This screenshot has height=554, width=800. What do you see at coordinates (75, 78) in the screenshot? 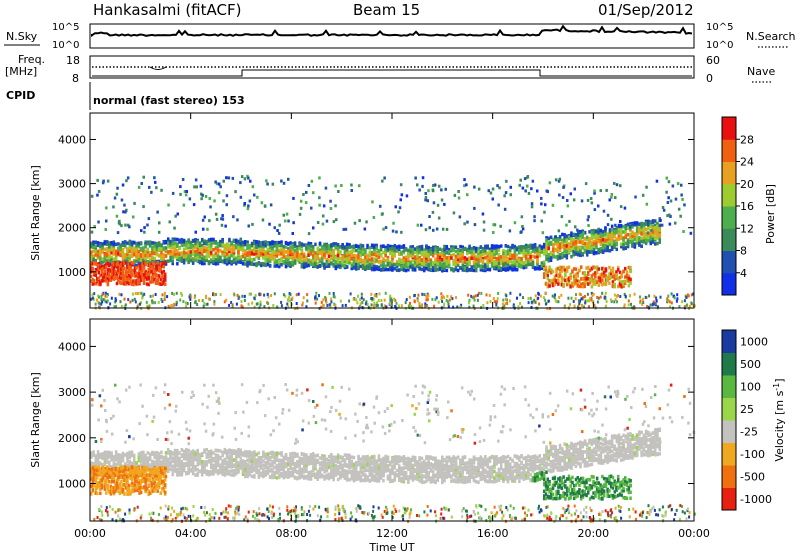
I see `freq-tick-bottom: 8` at bounding box center [75, 78].